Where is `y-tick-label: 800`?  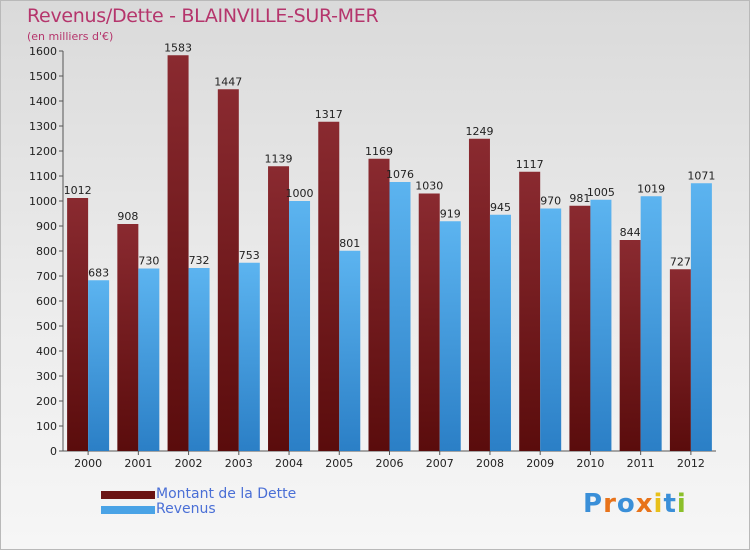
y-tick-label: 800 is located at coordinates (46, 251).